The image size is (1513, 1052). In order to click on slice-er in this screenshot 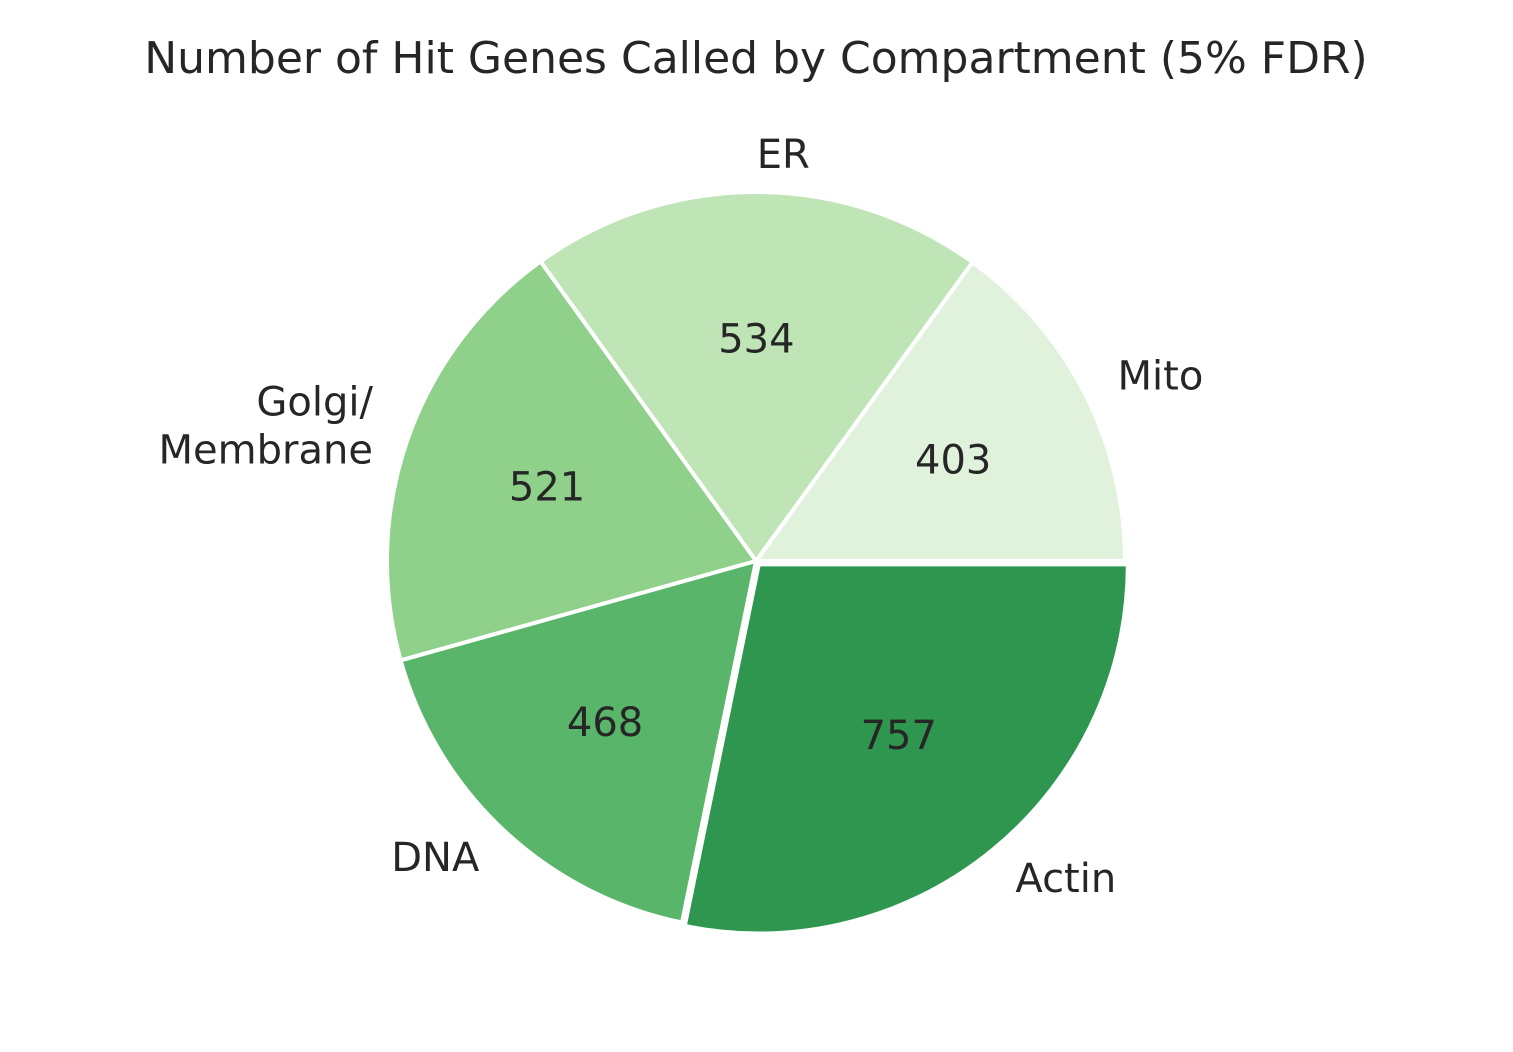, I will do `click(756, 377)`.